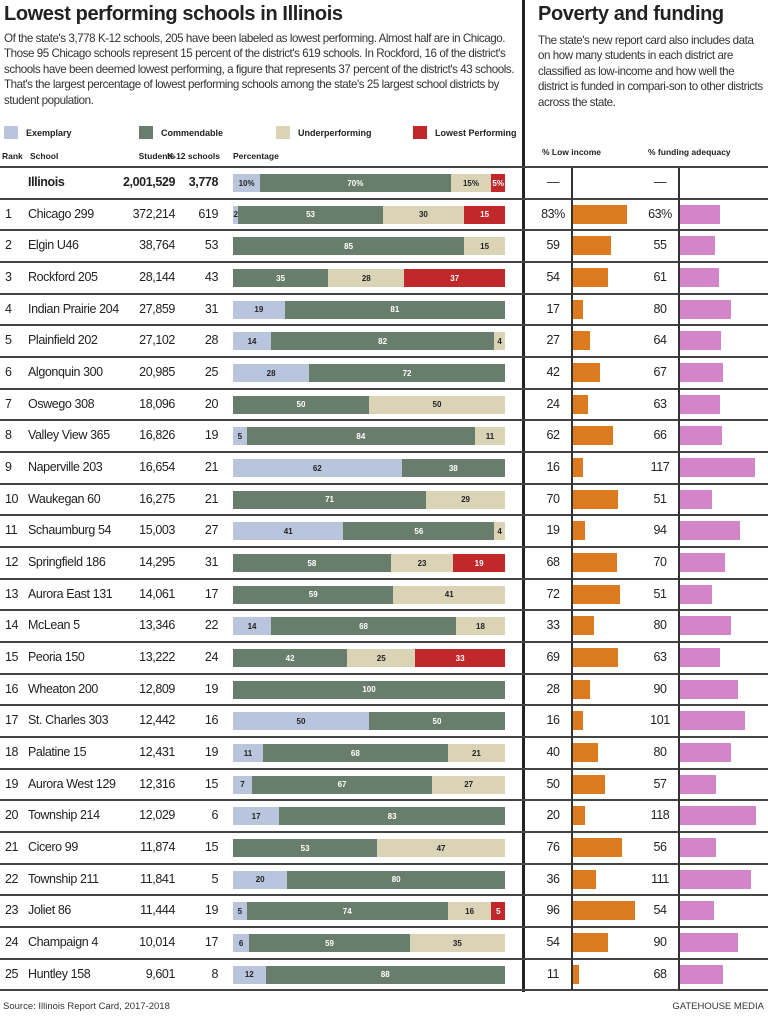 The height and width of the screenshot is (1024, 768). What do you see at coordinates (67, 562) in the screenshot?
I see `school-name: Springfield 186` at bounding box center [67, 562].